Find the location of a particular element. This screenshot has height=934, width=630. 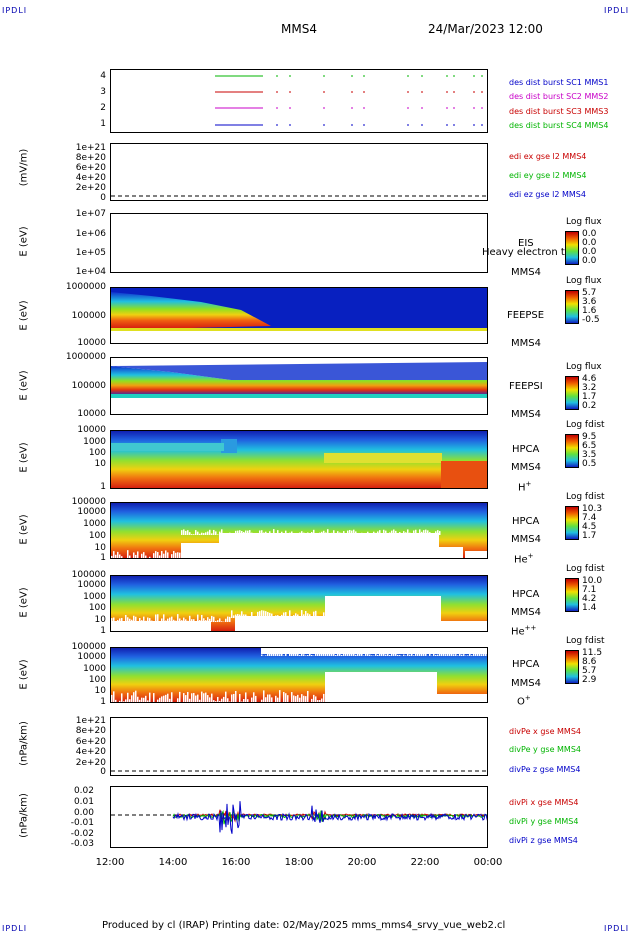

legend-entry: edi ez gse l2 MMS4 is located at coordinates (547, 194).